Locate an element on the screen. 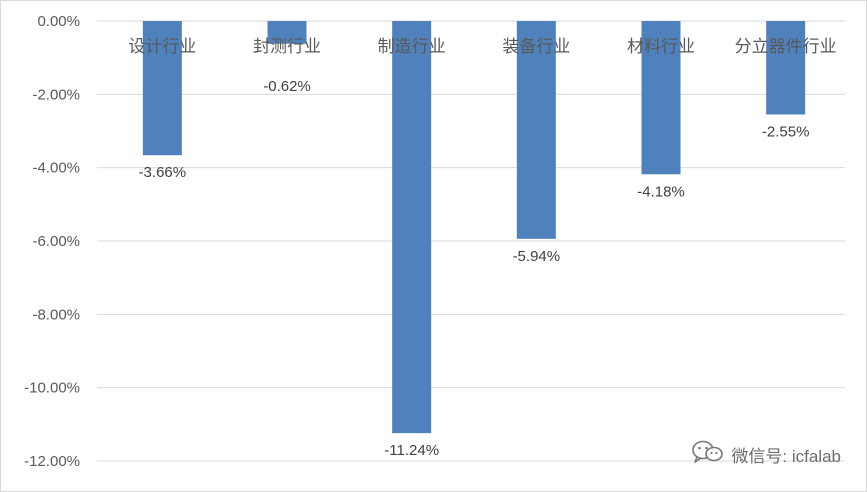 The width and height of the screenshot is (867, 492). y-tick-label: -8.00% is located at coordinates (56, 314).